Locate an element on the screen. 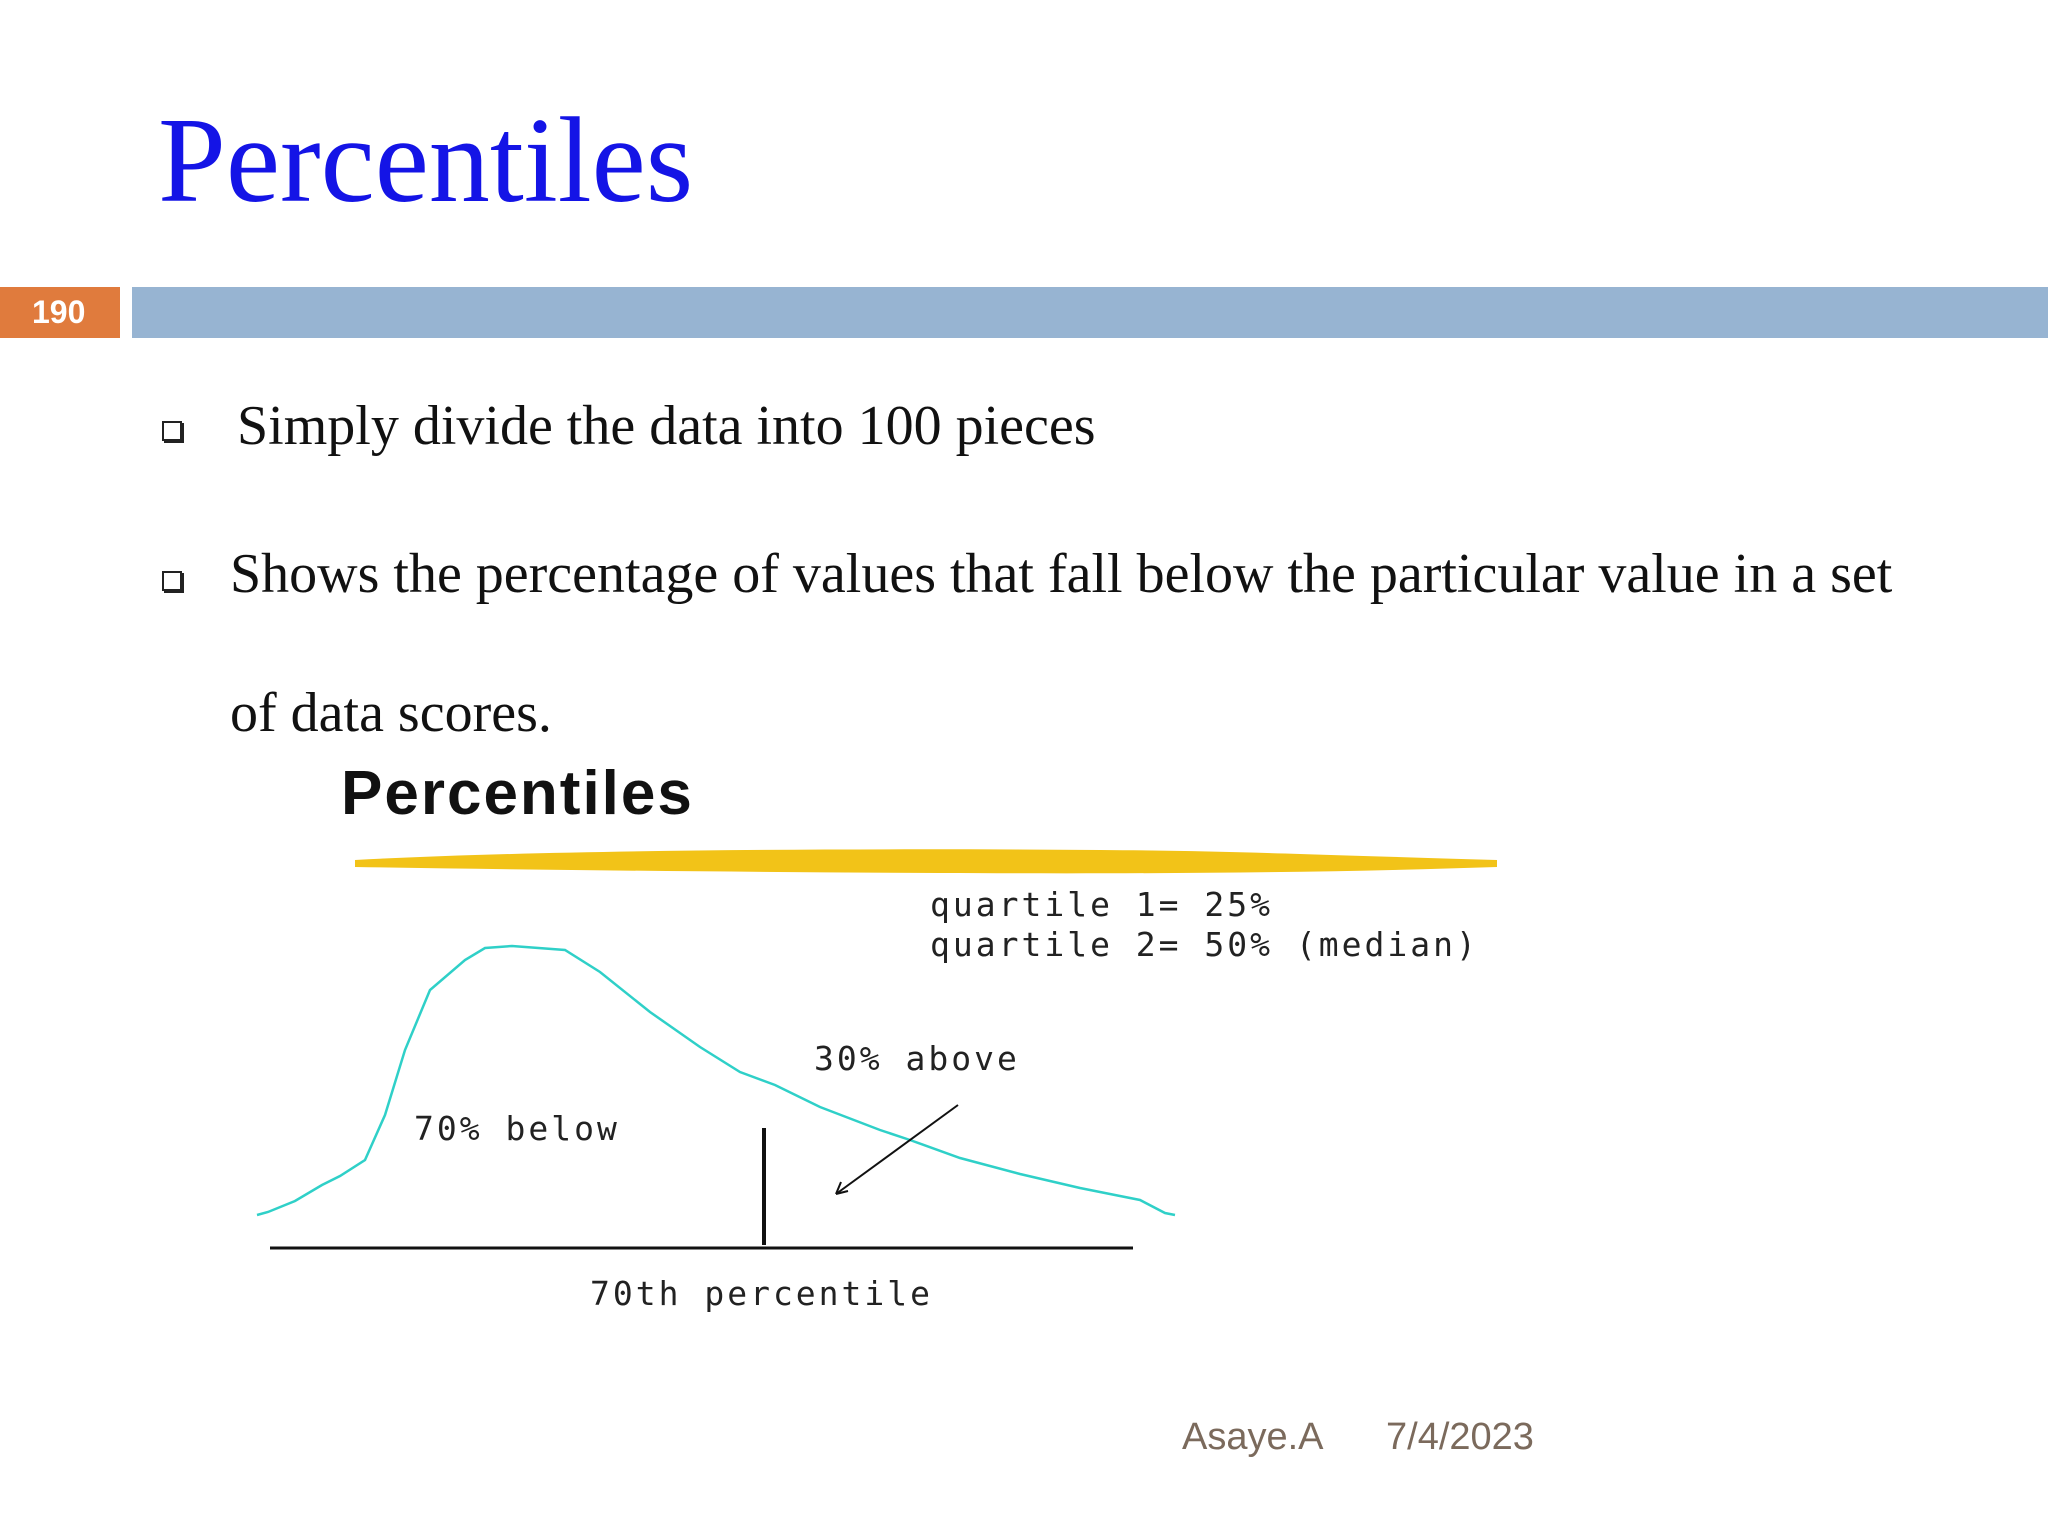 The image size is (2048, 1536). slide-number: 190 is located at coordinates (60, 312).